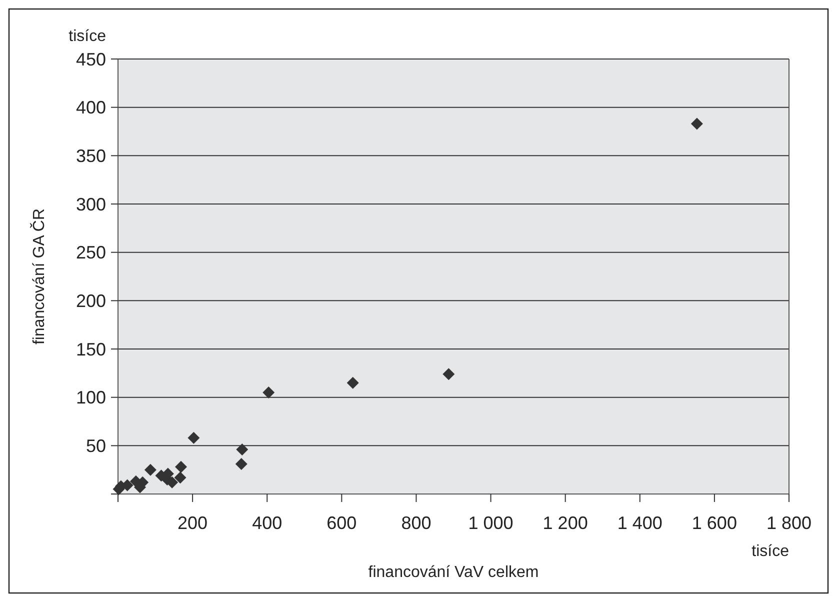  I want to click on y-tick-label: 400, so click(91, 108).